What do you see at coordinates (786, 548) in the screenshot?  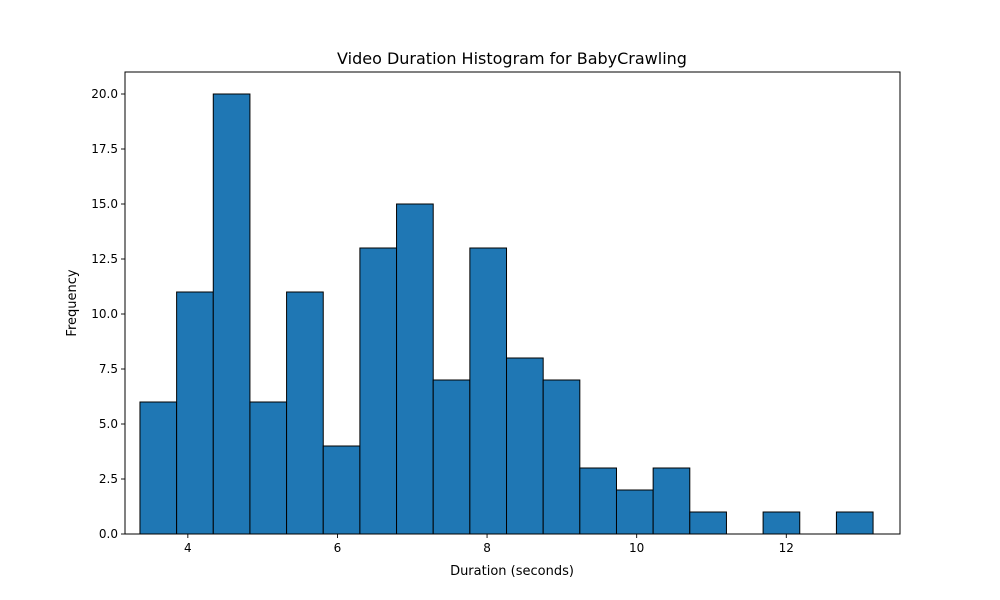 I see `x-tick-label: 12` at bounding box center [786, 548].